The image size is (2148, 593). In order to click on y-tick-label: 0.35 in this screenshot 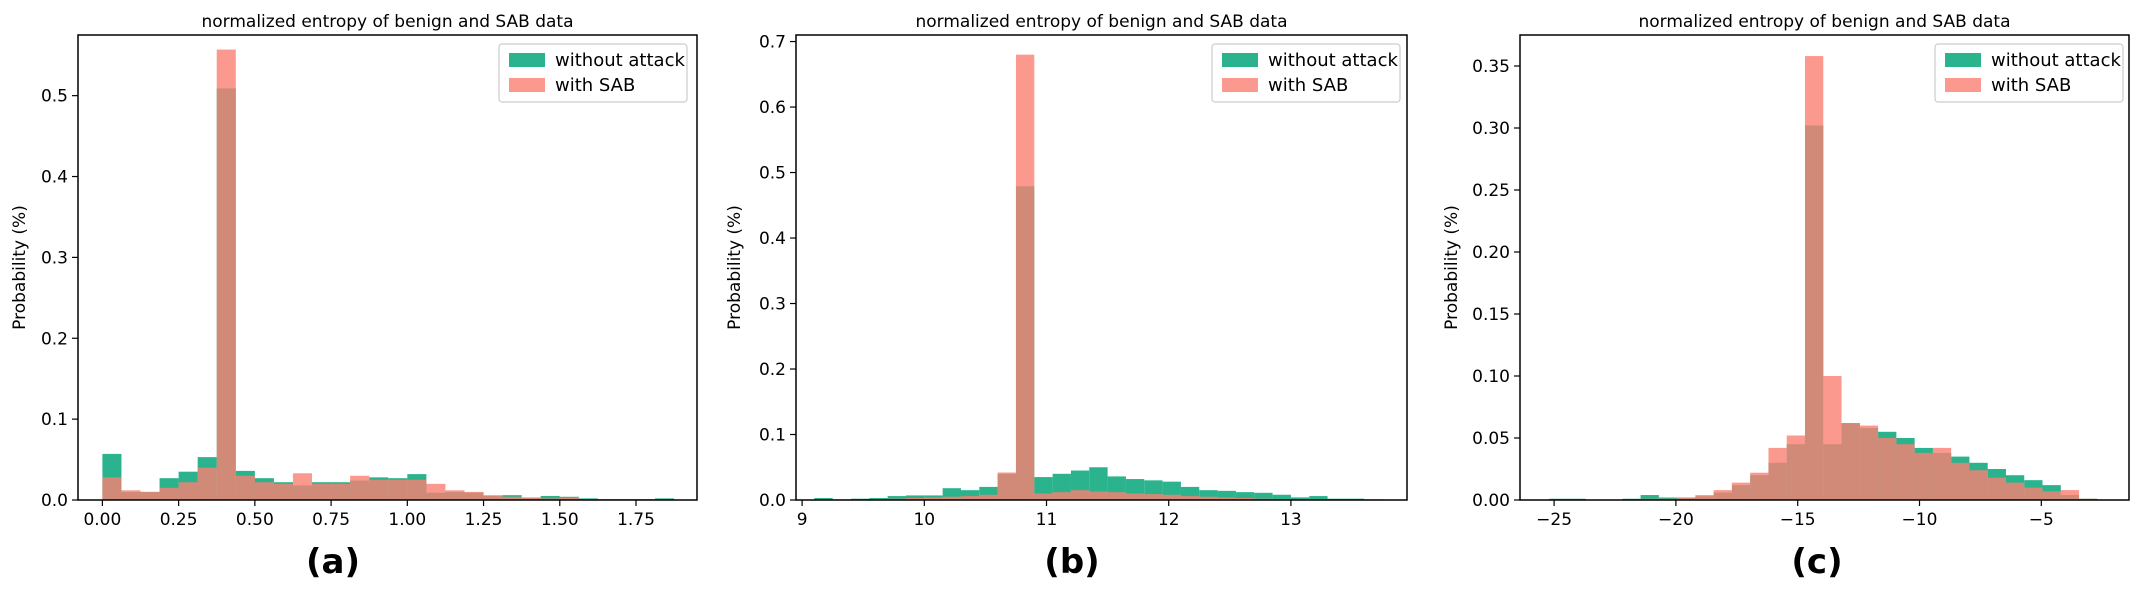, I will do `click(1491, 67)`.